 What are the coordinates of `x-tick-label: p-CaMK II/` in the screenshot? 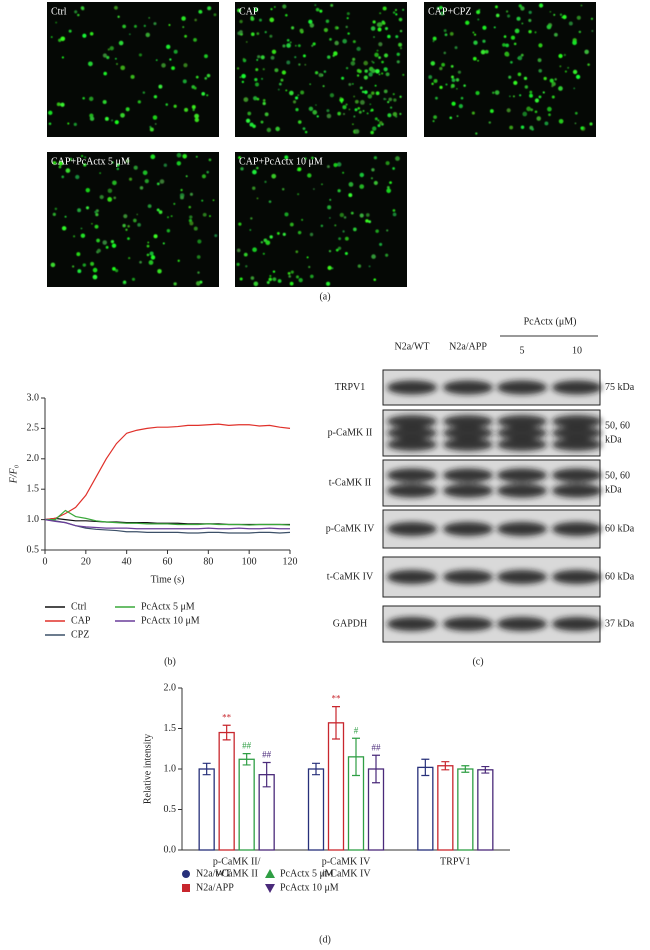 It's located at (237, 861).